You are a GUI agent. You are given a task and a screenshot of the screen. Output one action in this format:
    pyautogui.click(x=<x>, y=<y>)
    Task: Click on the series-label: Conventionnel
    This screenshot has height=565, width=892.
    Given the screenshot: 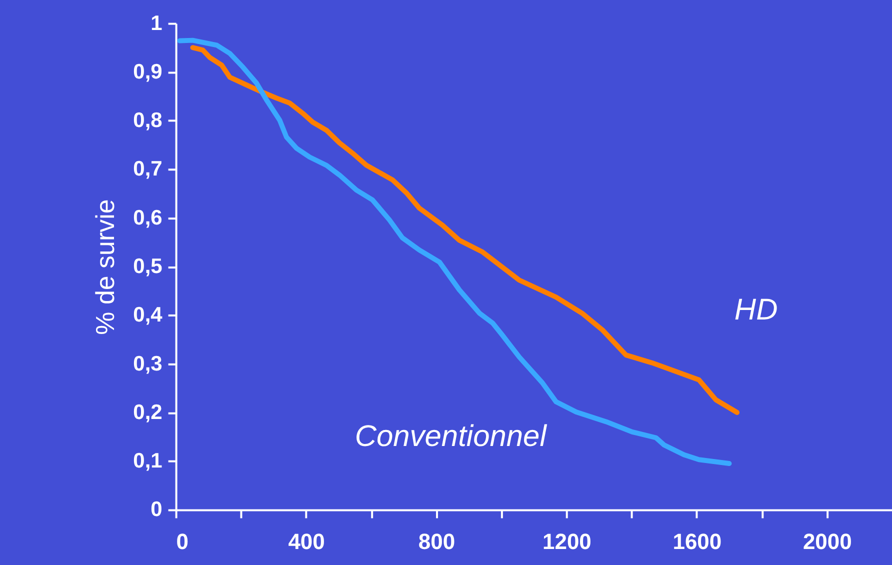 What is the action you would take?
    pyautogui.click(x=451, y=436)
    